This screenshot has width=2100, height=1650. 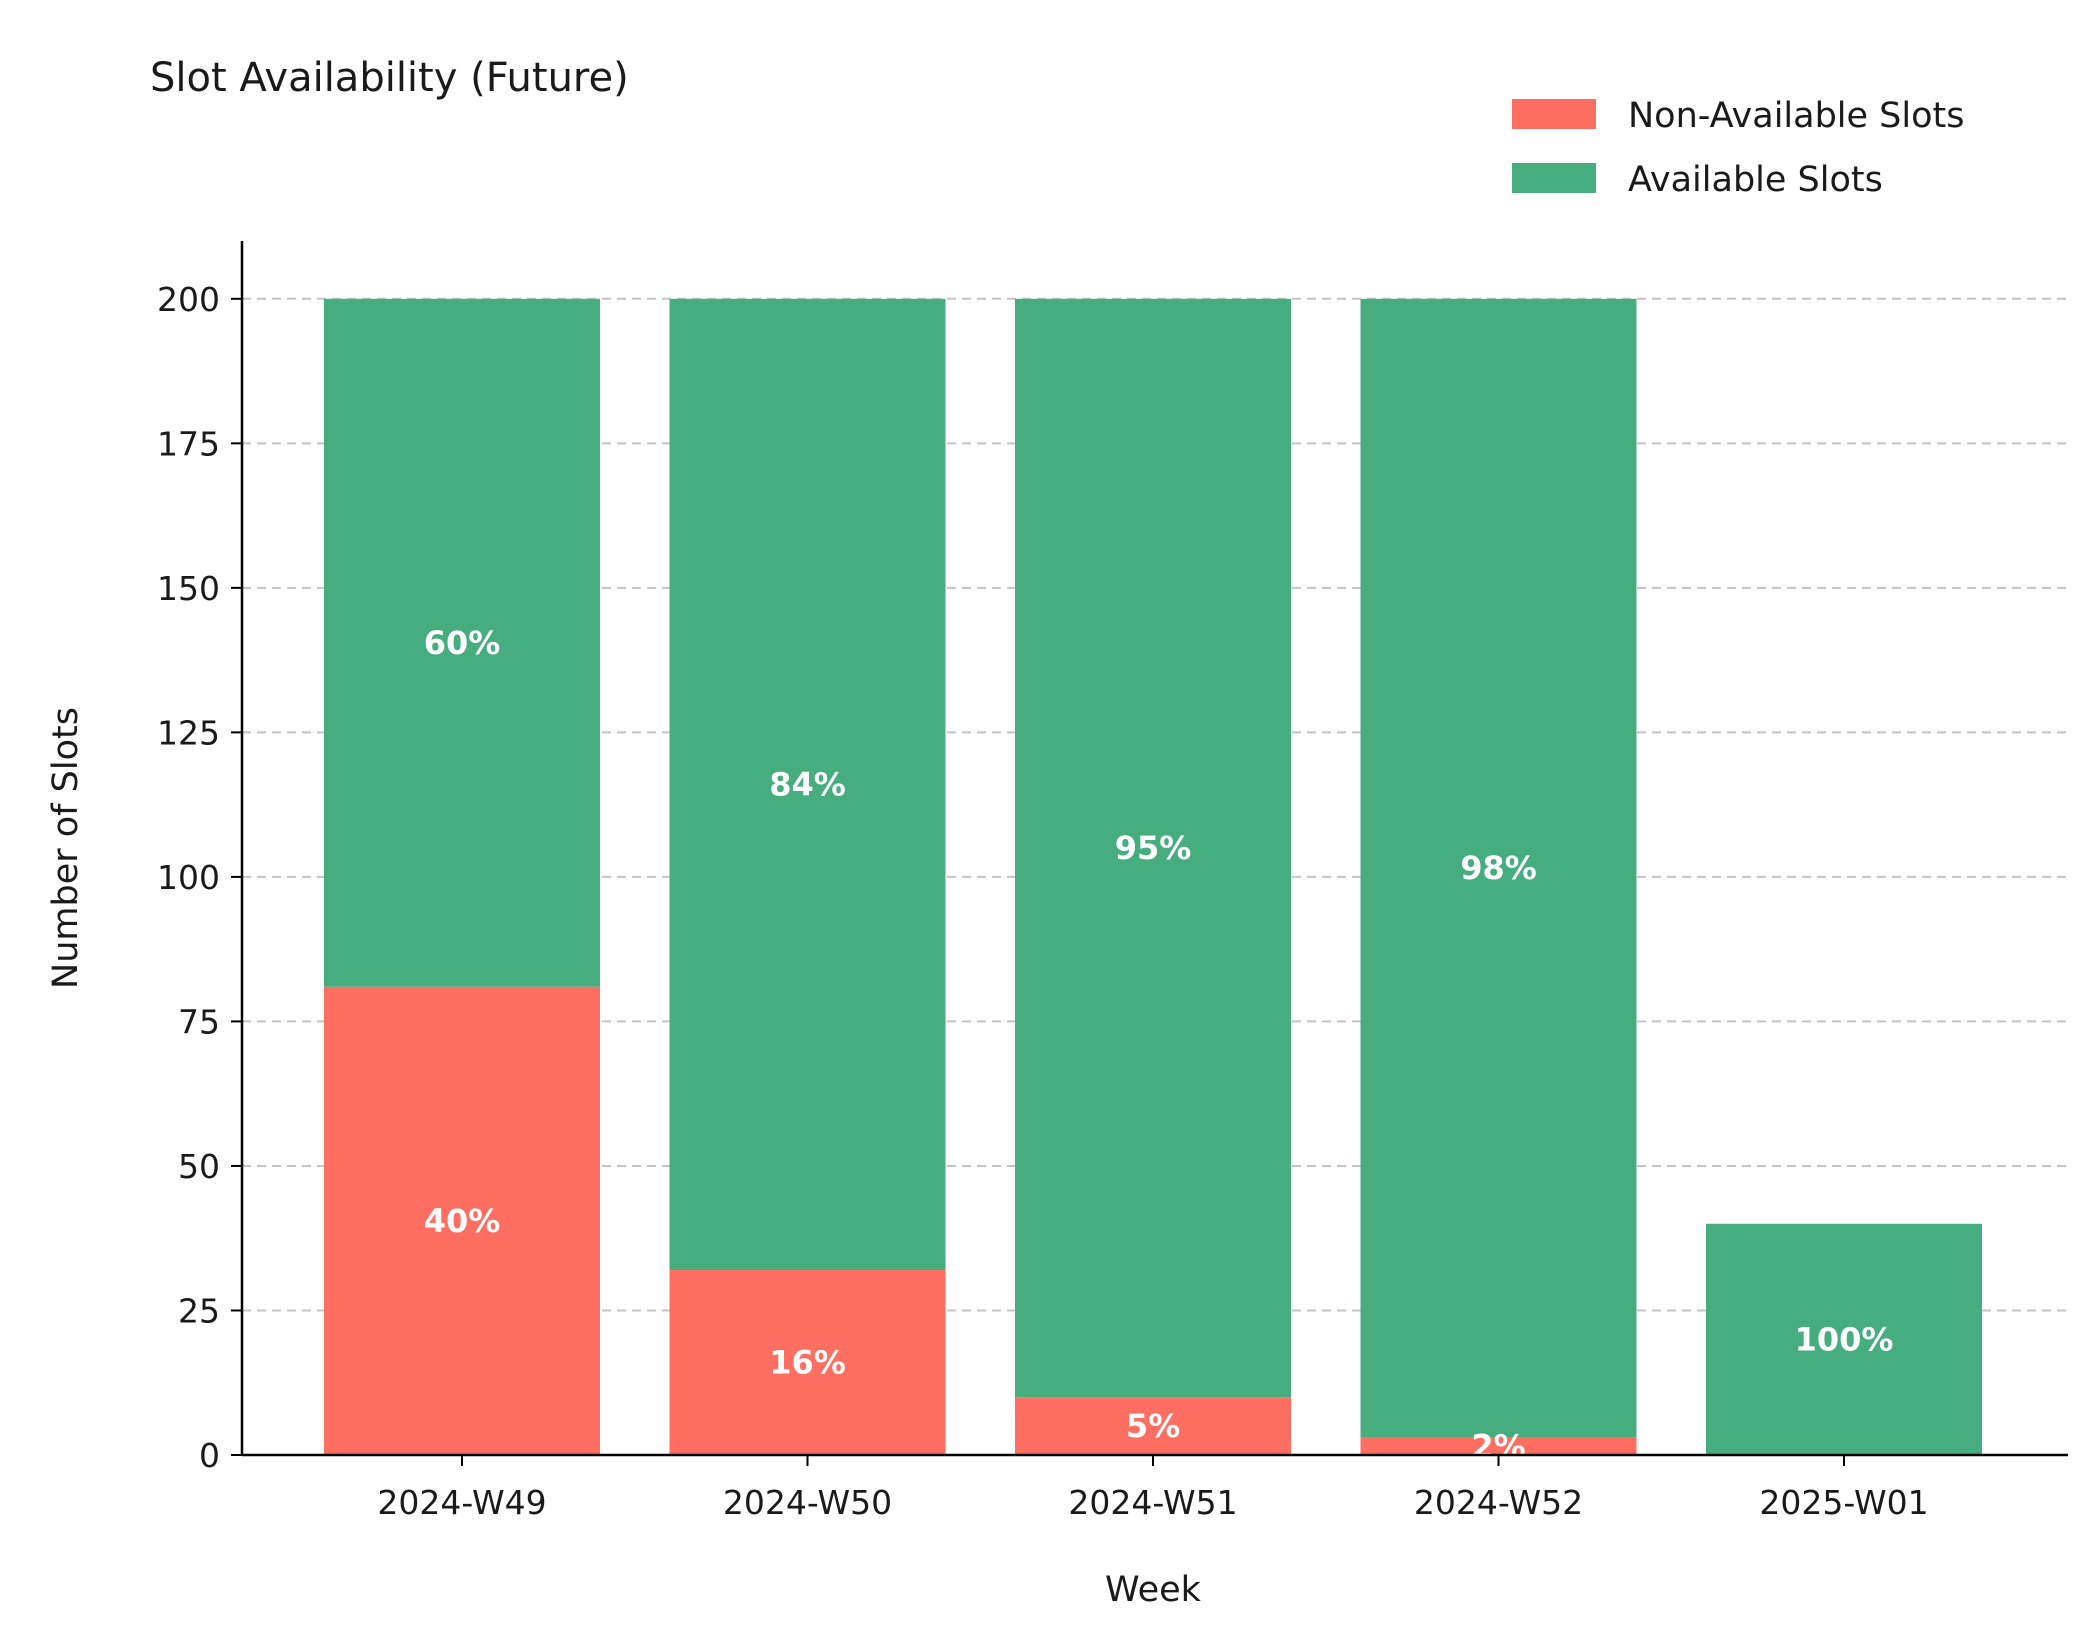 I want to click on y-tick-label: 25, so click(x=199, y=1310).